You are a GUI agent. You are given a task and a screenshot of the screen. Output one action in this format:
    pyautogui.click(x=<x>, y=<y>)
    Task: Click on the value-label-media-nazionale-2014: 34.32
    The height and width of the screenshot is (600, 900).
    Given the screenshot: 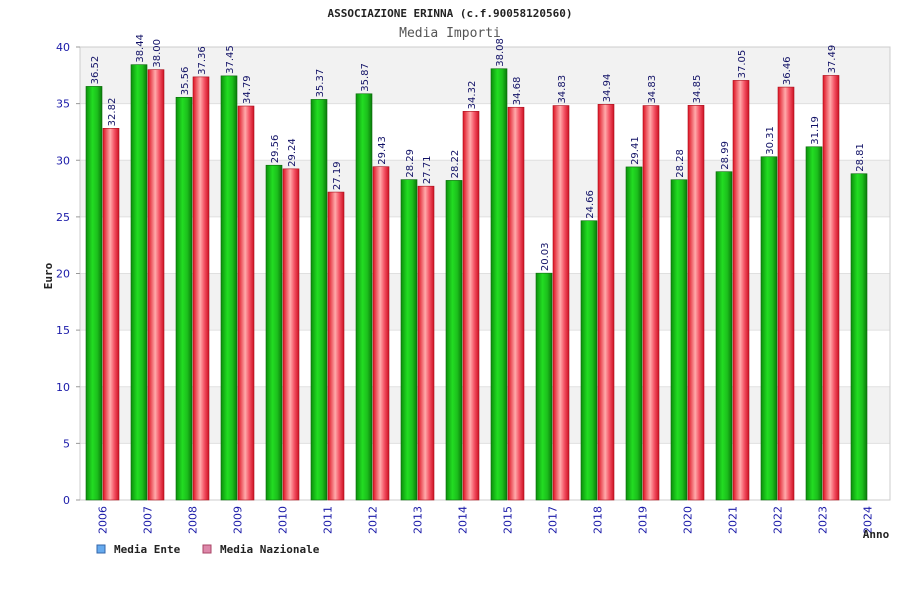 What is the action you would take?
    pyautogui.click(x=472, y=95)
    